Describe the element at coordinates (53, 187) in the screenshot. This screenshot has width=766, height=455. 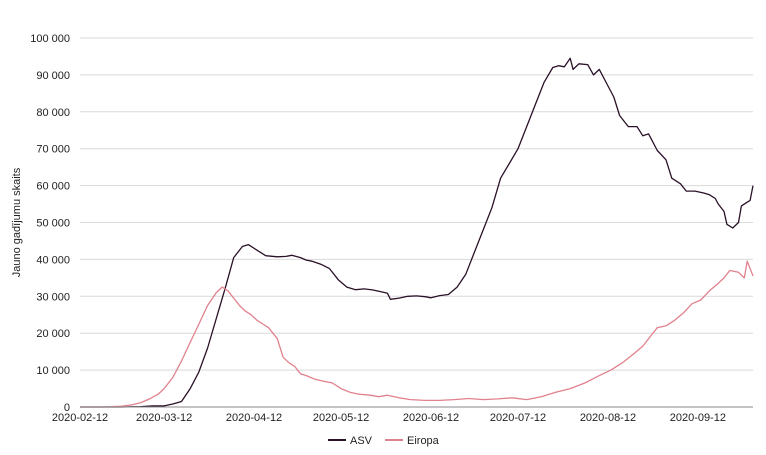
I see `y-tick-label: 60 000` at that location.